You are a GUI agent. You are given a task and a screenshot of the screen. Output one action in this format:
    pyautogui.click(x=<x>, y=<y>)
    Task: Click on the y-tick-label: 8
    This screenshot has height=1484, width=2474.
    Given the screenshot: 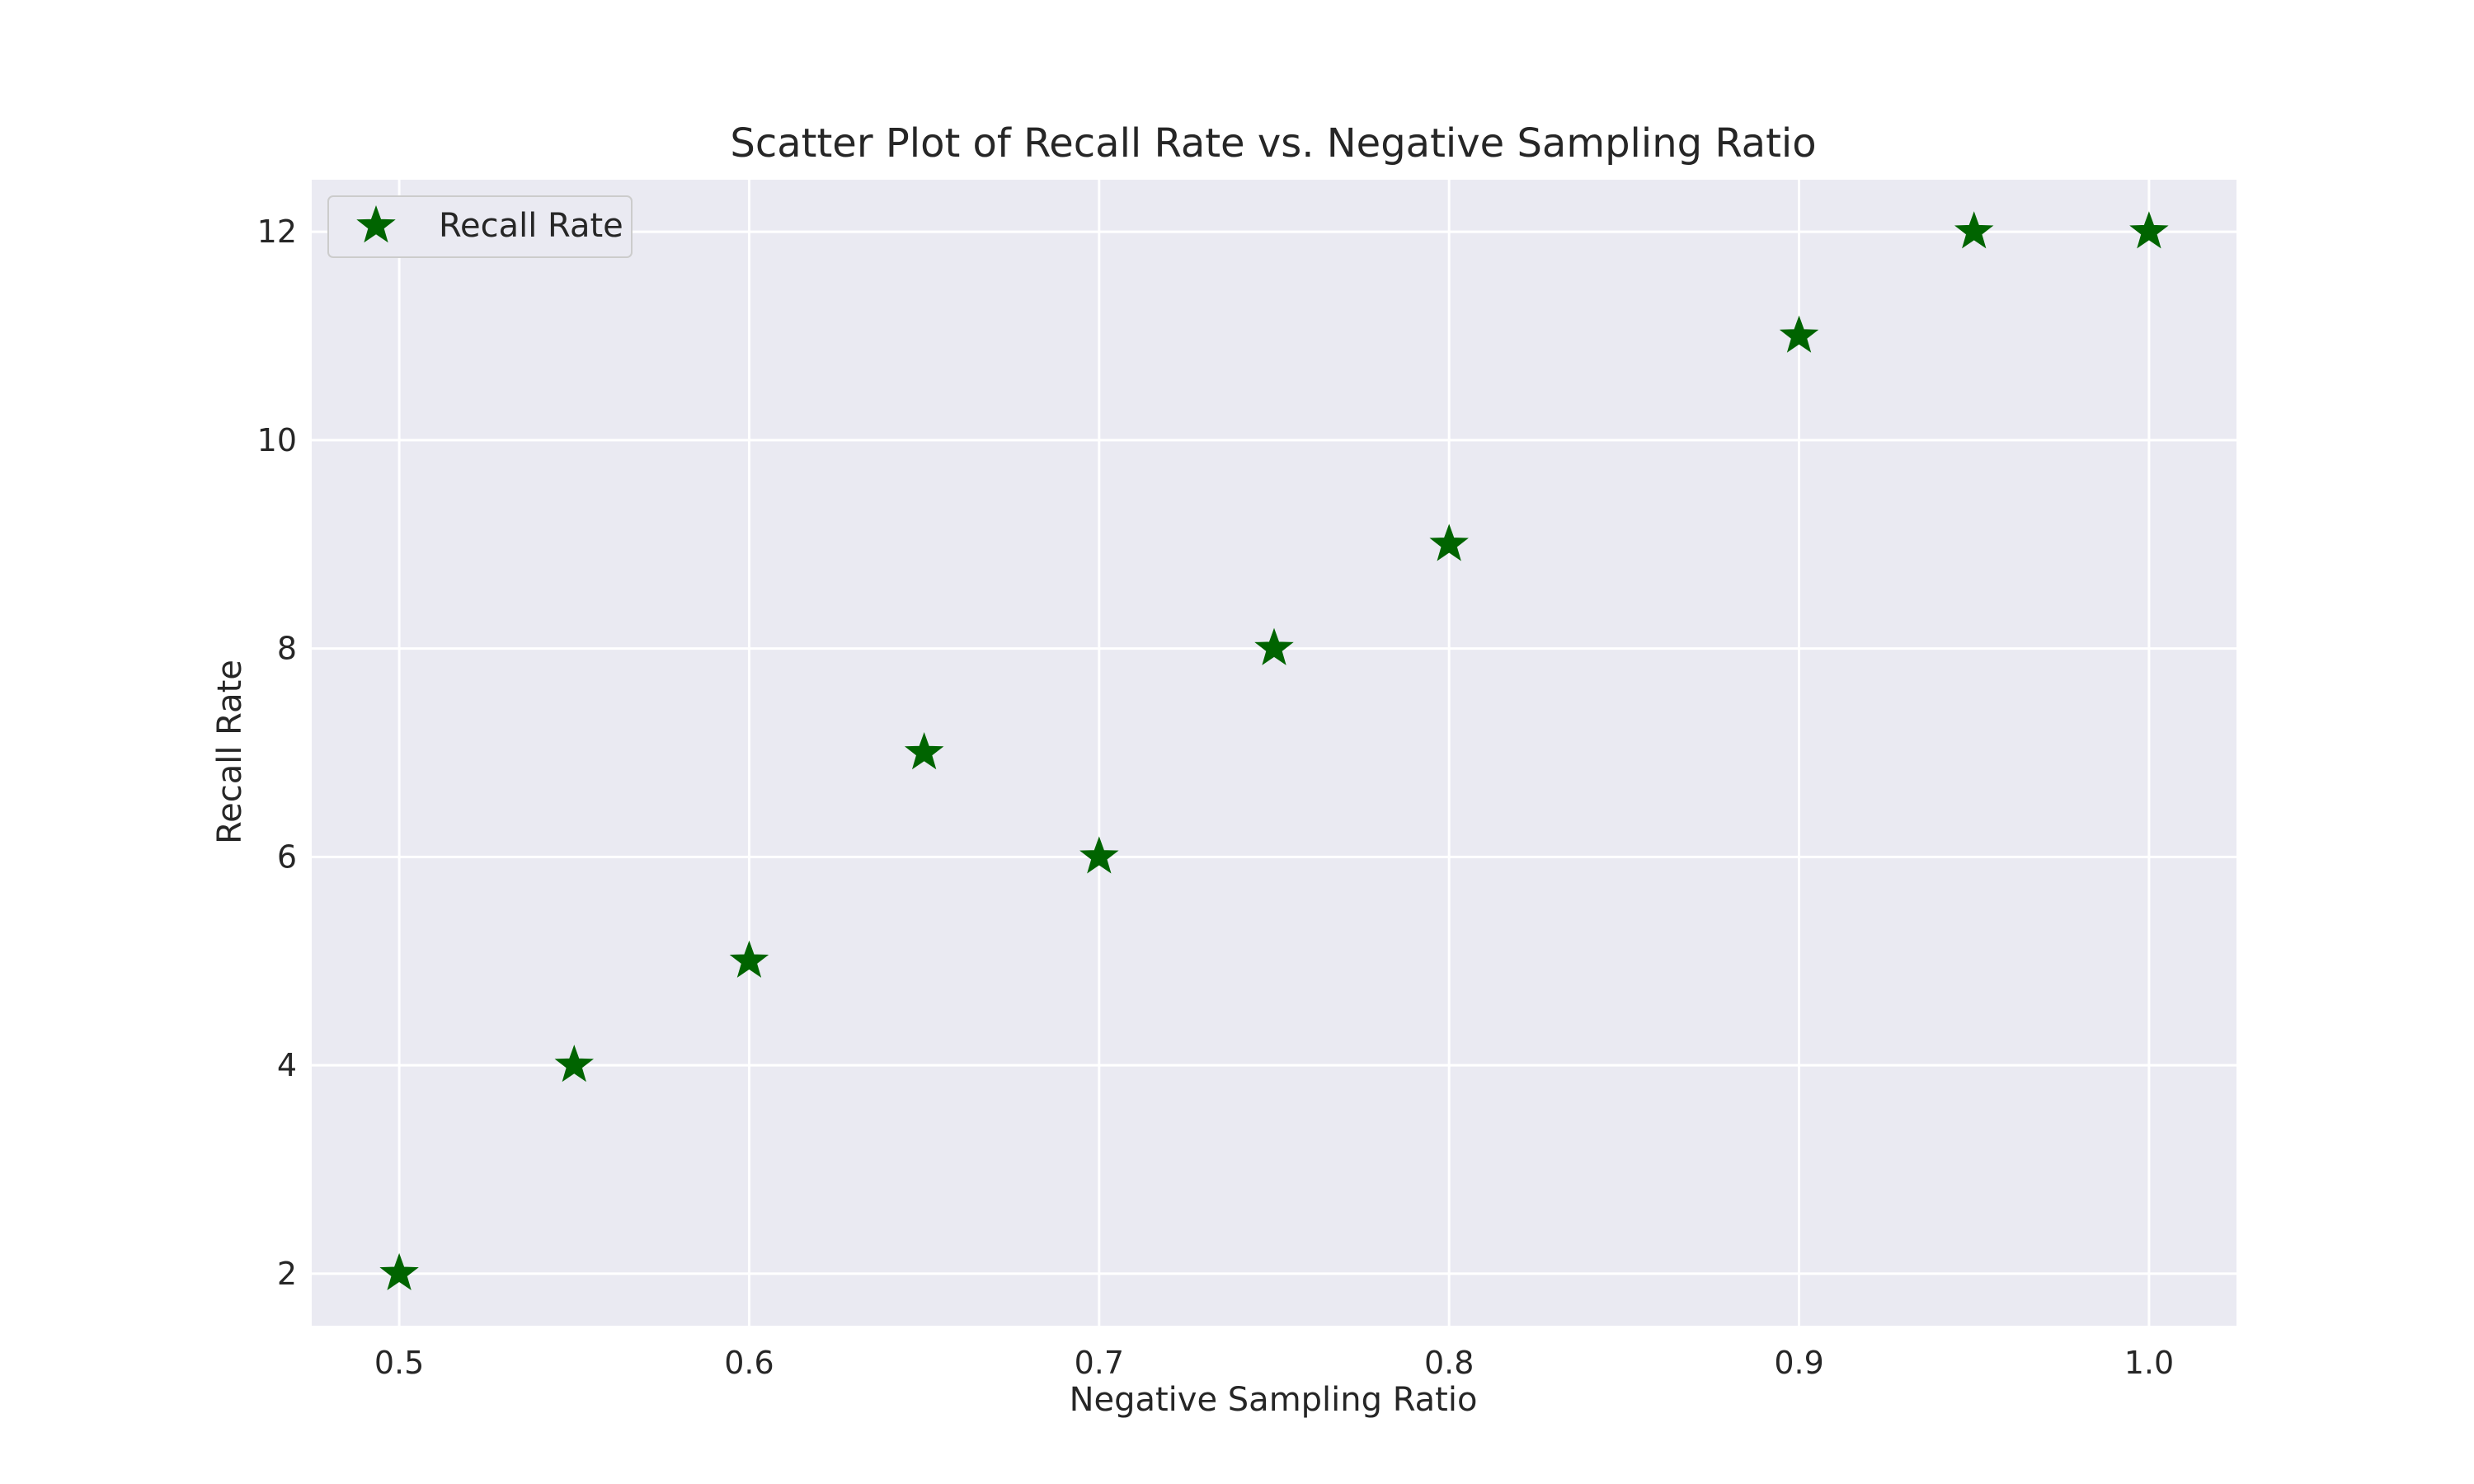 What is the action you would take?
    pyautogui.click(x=287, y=649)
    